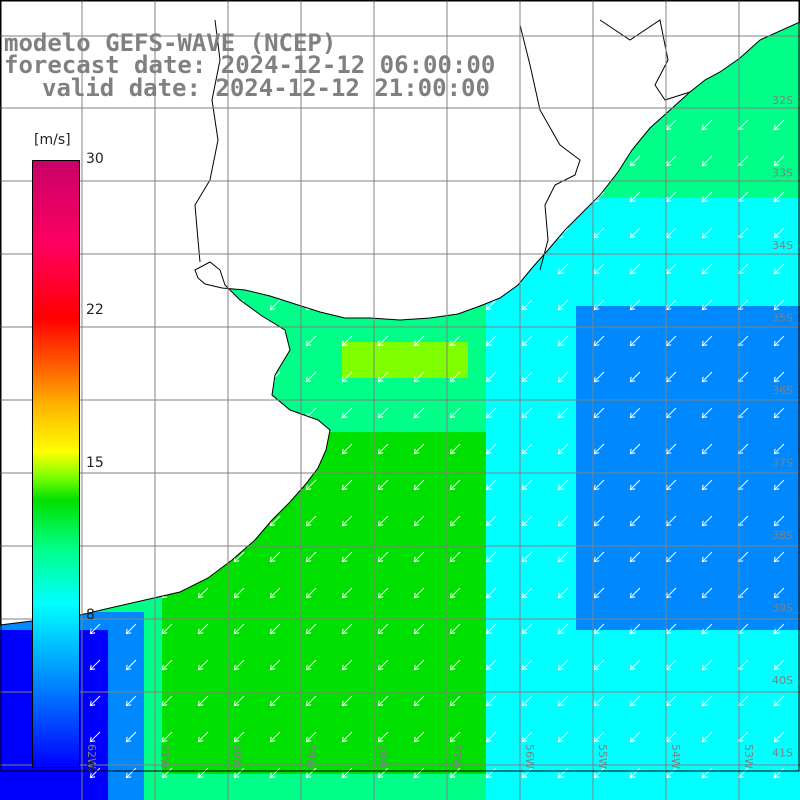 This screenshot has width=800, height=800. I want to click on latitude-label: 39S, so click(782, 608).